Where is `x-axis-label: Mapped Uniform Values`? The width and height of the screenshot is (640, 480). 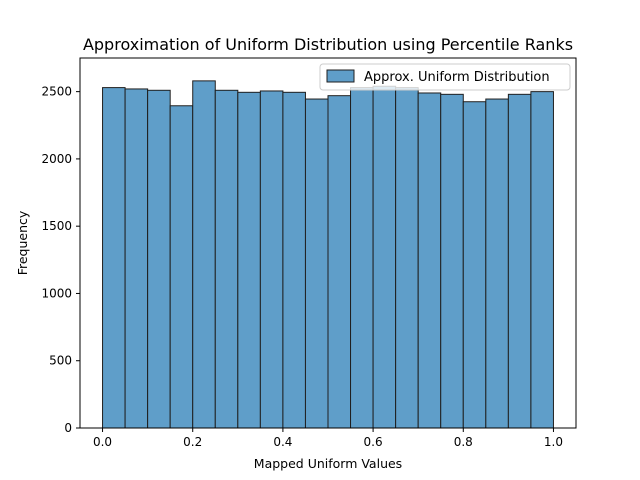 x-axis-label: Mapped Uniform Values is located at coordinates (328, 463).